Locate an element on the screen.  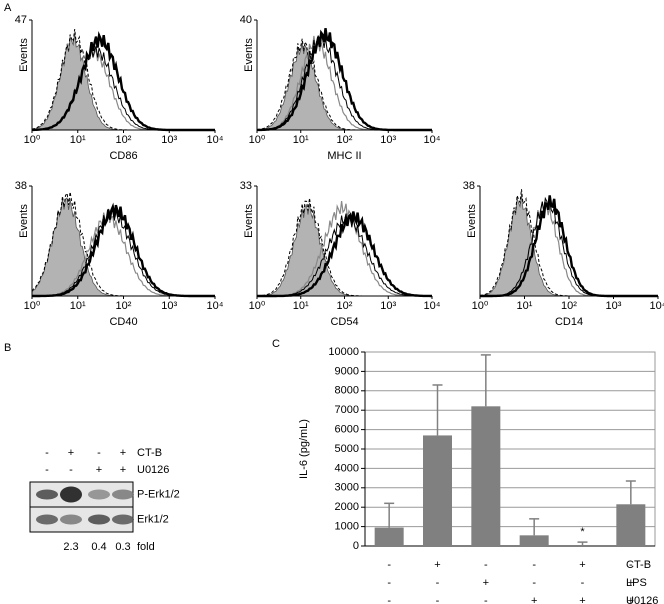
fold-value: 2.3 is located at coordinates (70, 547).